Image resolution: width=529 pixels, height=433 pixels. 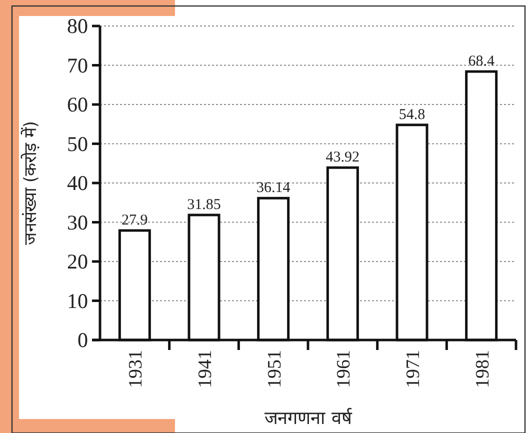 I want to click on y-tick-label: 0, so click(x=83, y=340).